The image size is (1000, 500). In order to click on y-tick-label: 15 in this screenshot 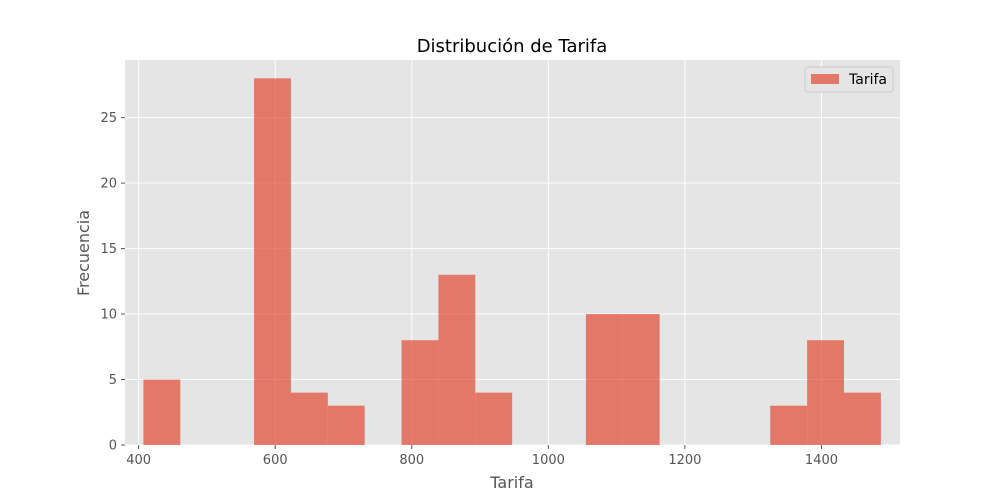, I will do `click(108, 249)`.